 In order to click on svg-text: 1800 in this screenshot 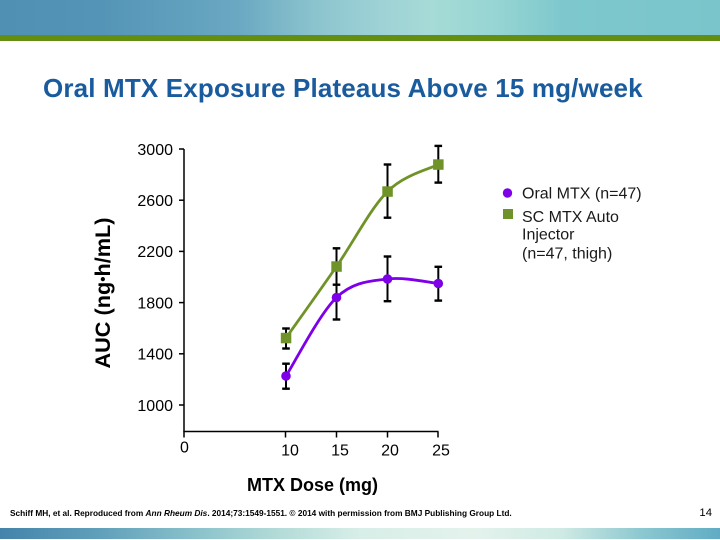, I will do `click(155, 303)`.